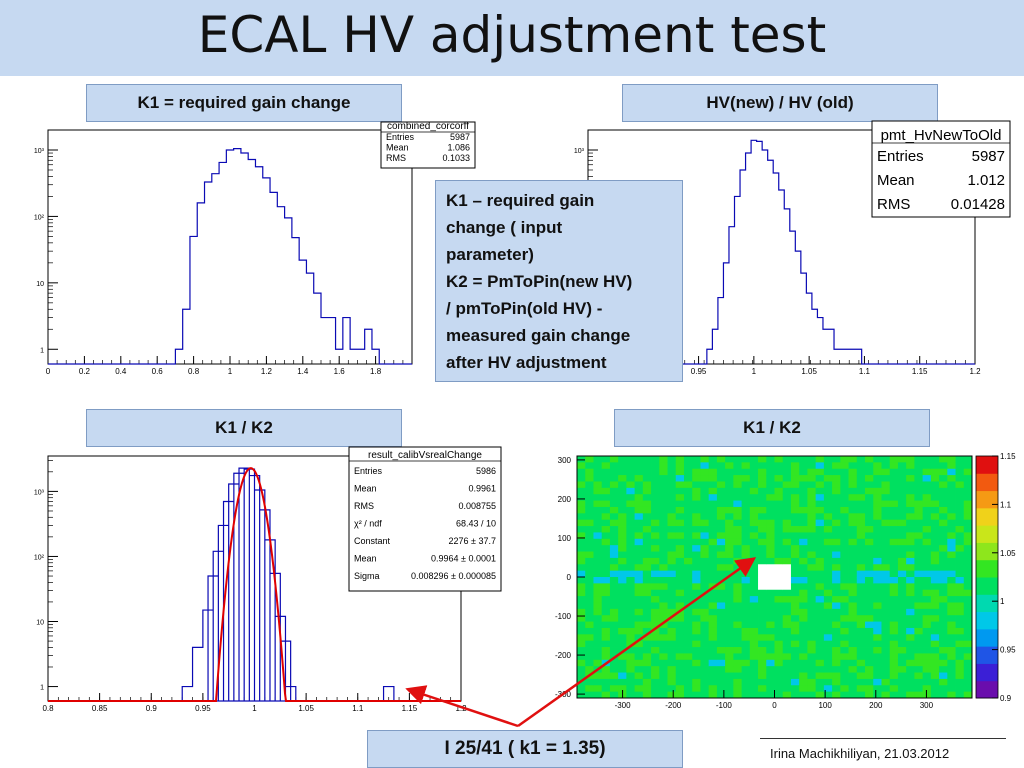 The image size is (1024, 768). What do you see at coordinates (637, 642) in the screenshot?
I see `arrow-to-heatmap-hole` at bounding box center [637, 642].